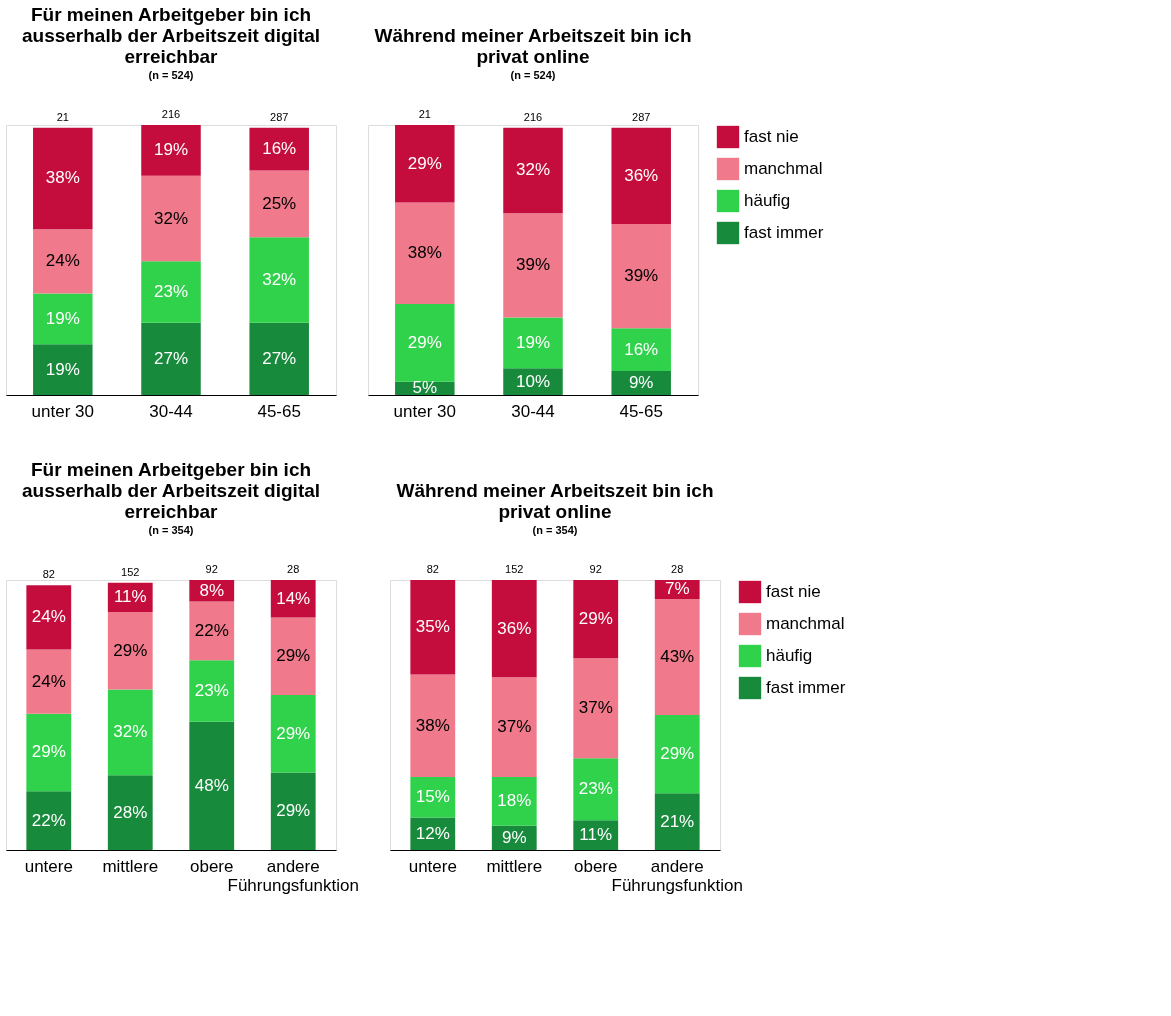 This screenshot has width=1171, height=1016. I want to click on data-label: 12%, so click(432, 833).